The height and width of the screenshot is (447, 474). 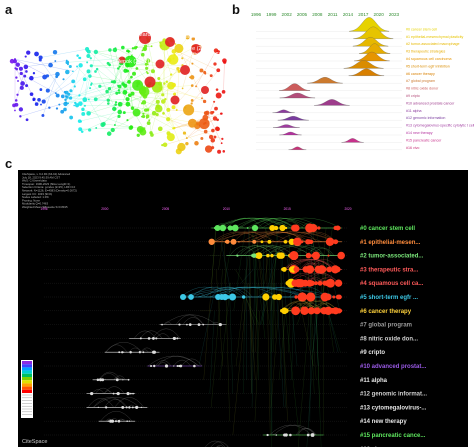 I want to click on timeline-year-label: 2020, so click(x=379, y=14).